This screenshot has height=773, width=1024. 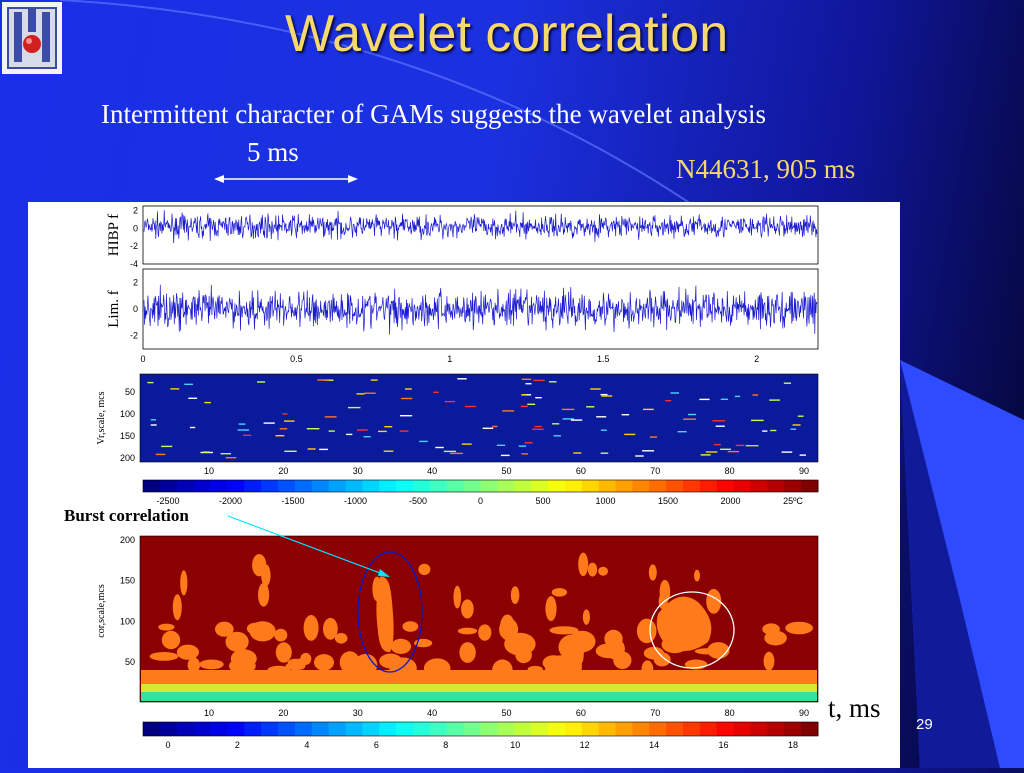 I want to click on x-tick-label: 20, so click(x=283, y=471).